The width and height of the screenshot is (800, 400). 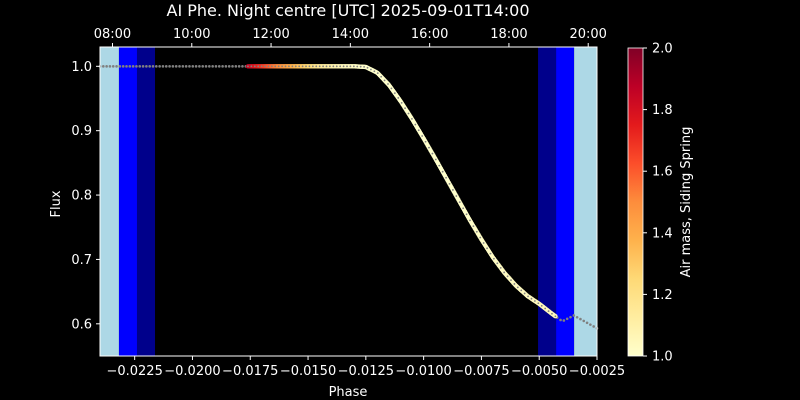 What do you see at coordinates (191, 34) in the screenshot?
I see `top-tick-label: 10:00` at bounding box center [191, 34].